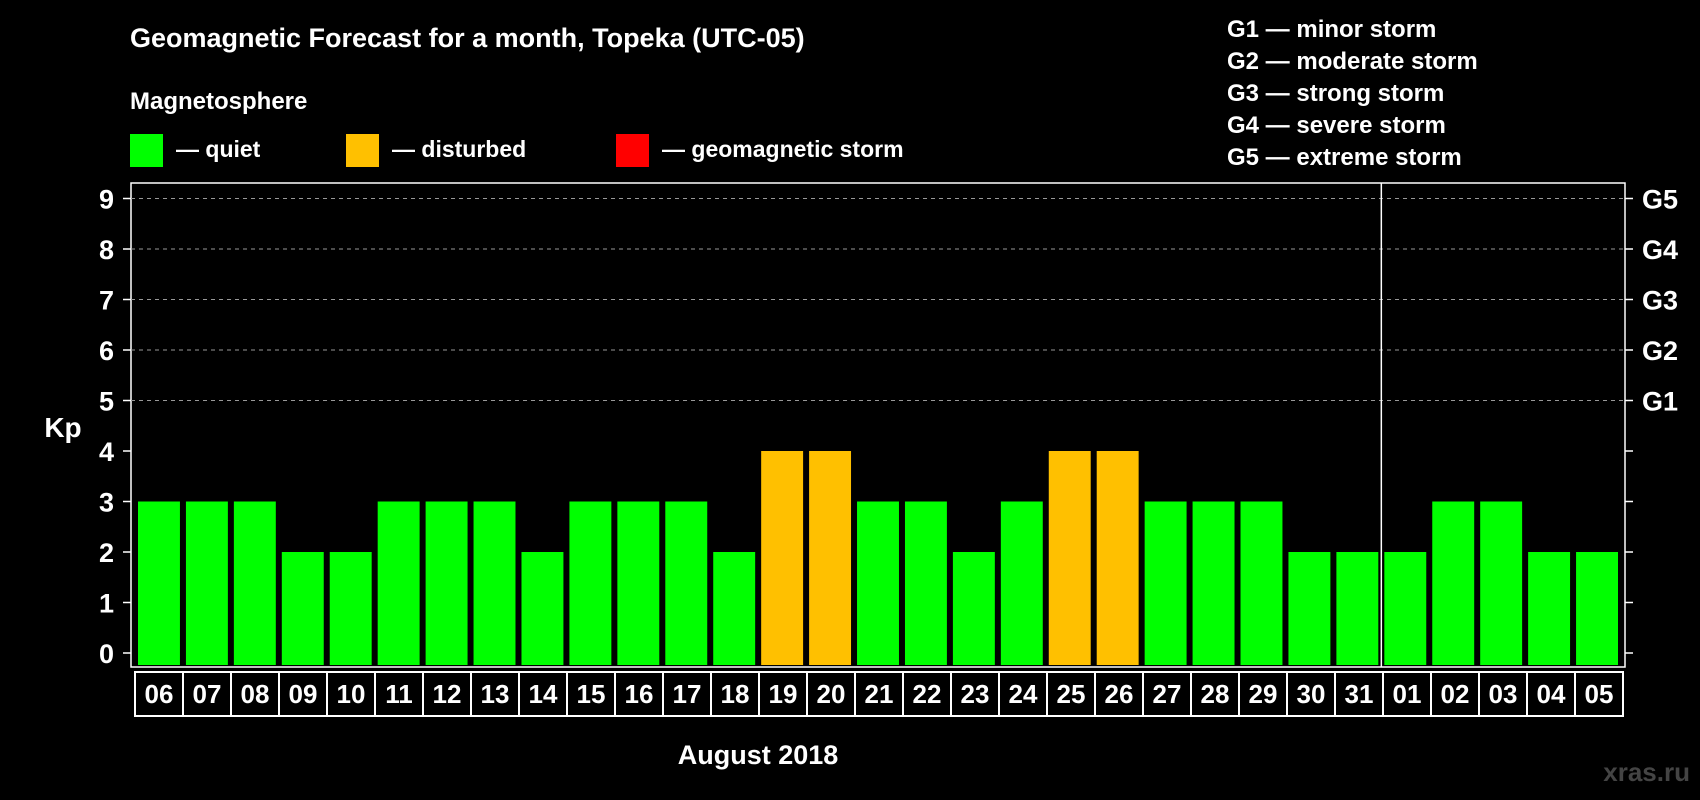 This screenshot has height=800, width=1700. Describe the element at coordinates (106, 604) in the screenshot. I see `y-tick-label: 1` at that location.